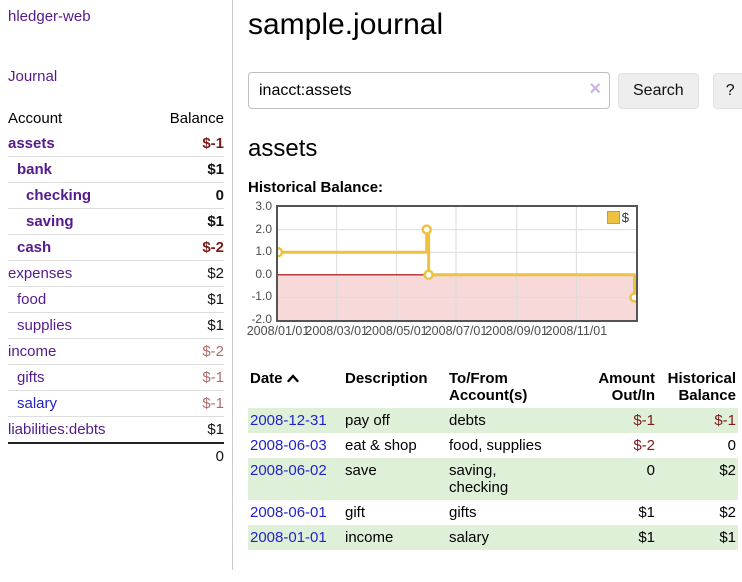 The height and width of the screenshot is (582, 742). I want to click on transaction-row: 2008-06-03 eat & shop food, supplies $-2 0, so click(493, 445).